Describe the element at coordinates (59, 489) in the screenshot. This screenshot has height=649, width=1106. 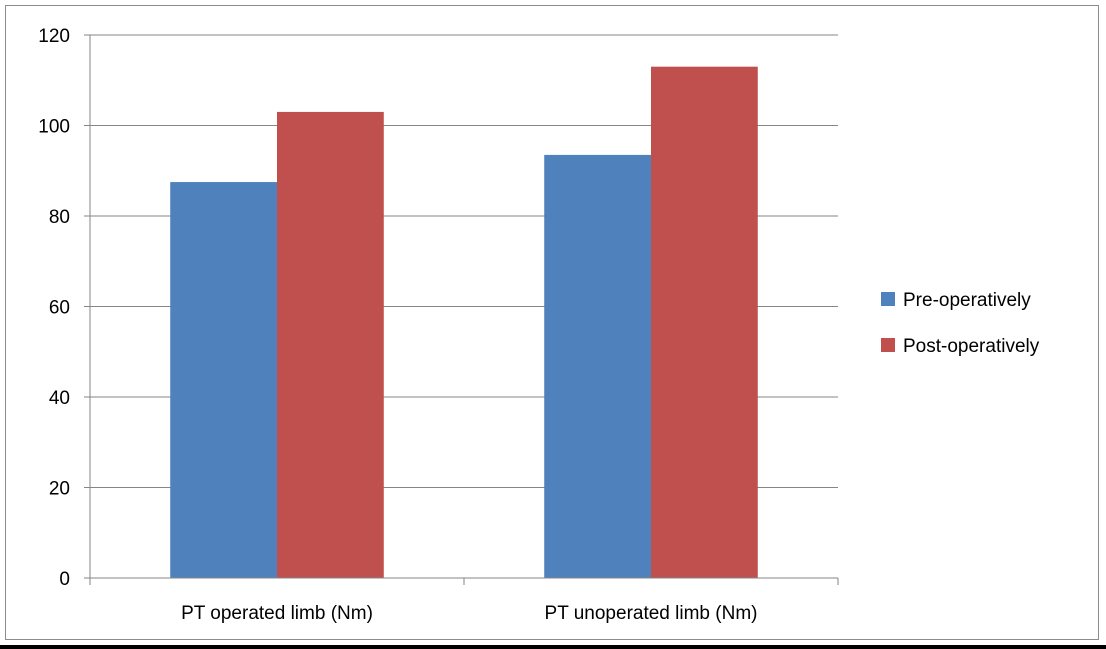
I see `y-tick-label: 20` at that location.